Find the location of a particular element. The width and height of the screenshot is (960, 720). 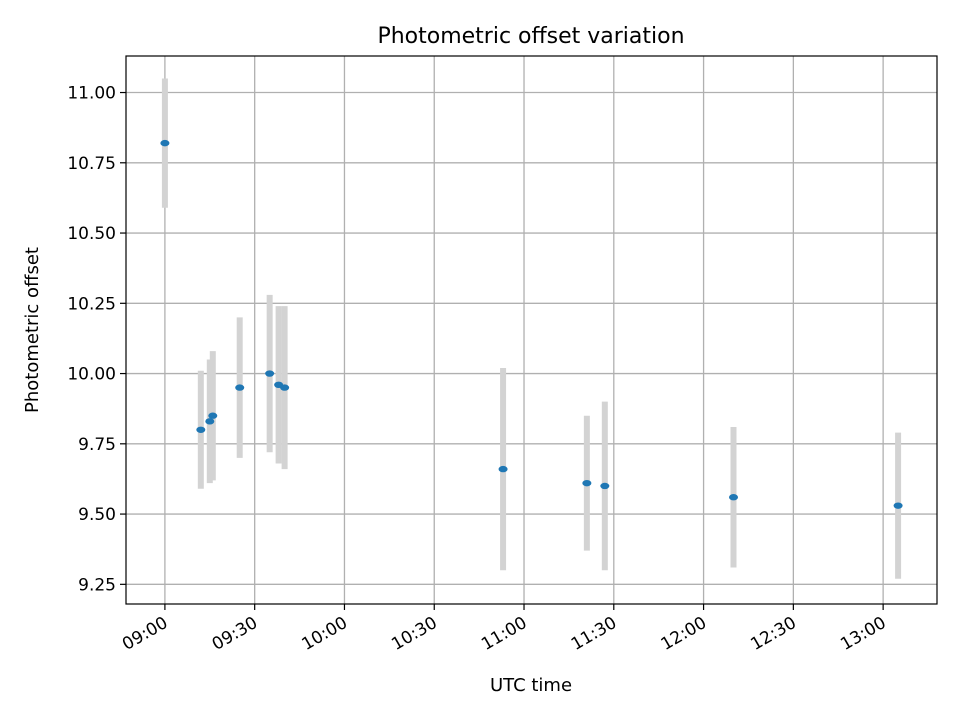

chart-title: Photometric offset variation is located at coordinates (530, 36).